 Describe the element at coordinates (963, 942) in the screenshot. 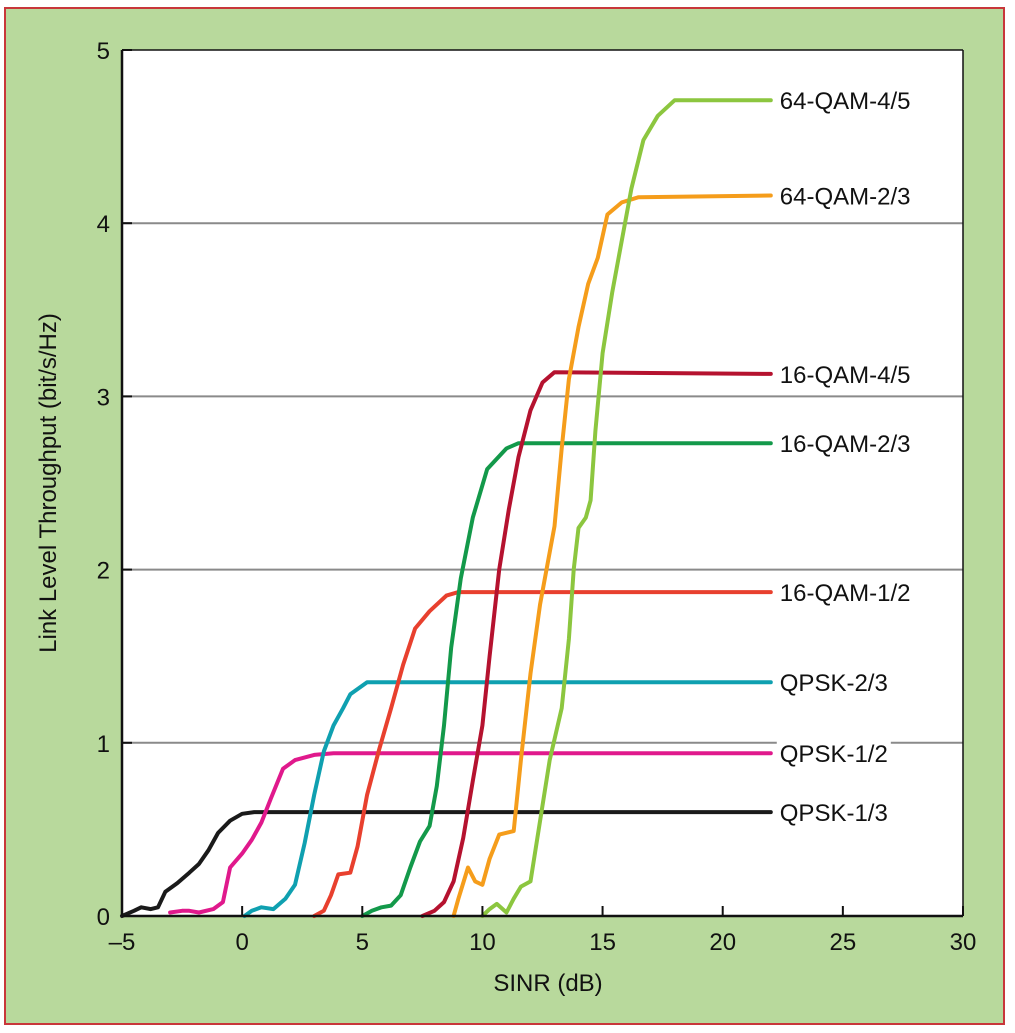

I see `x-tick-label: 30` at that location.